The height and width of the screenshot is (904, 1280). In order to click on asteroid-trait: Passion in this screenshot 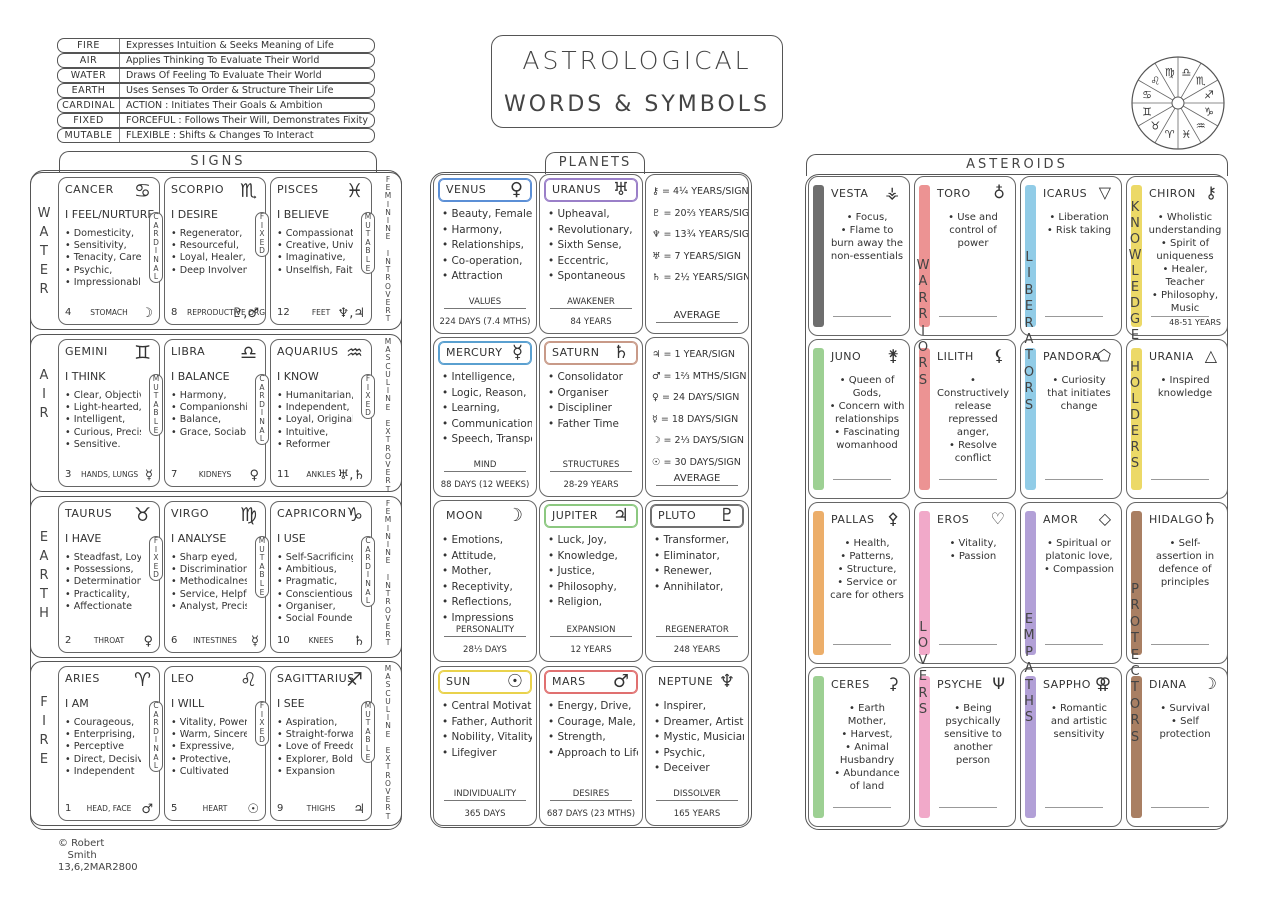, I will do `click(973, 556)`.